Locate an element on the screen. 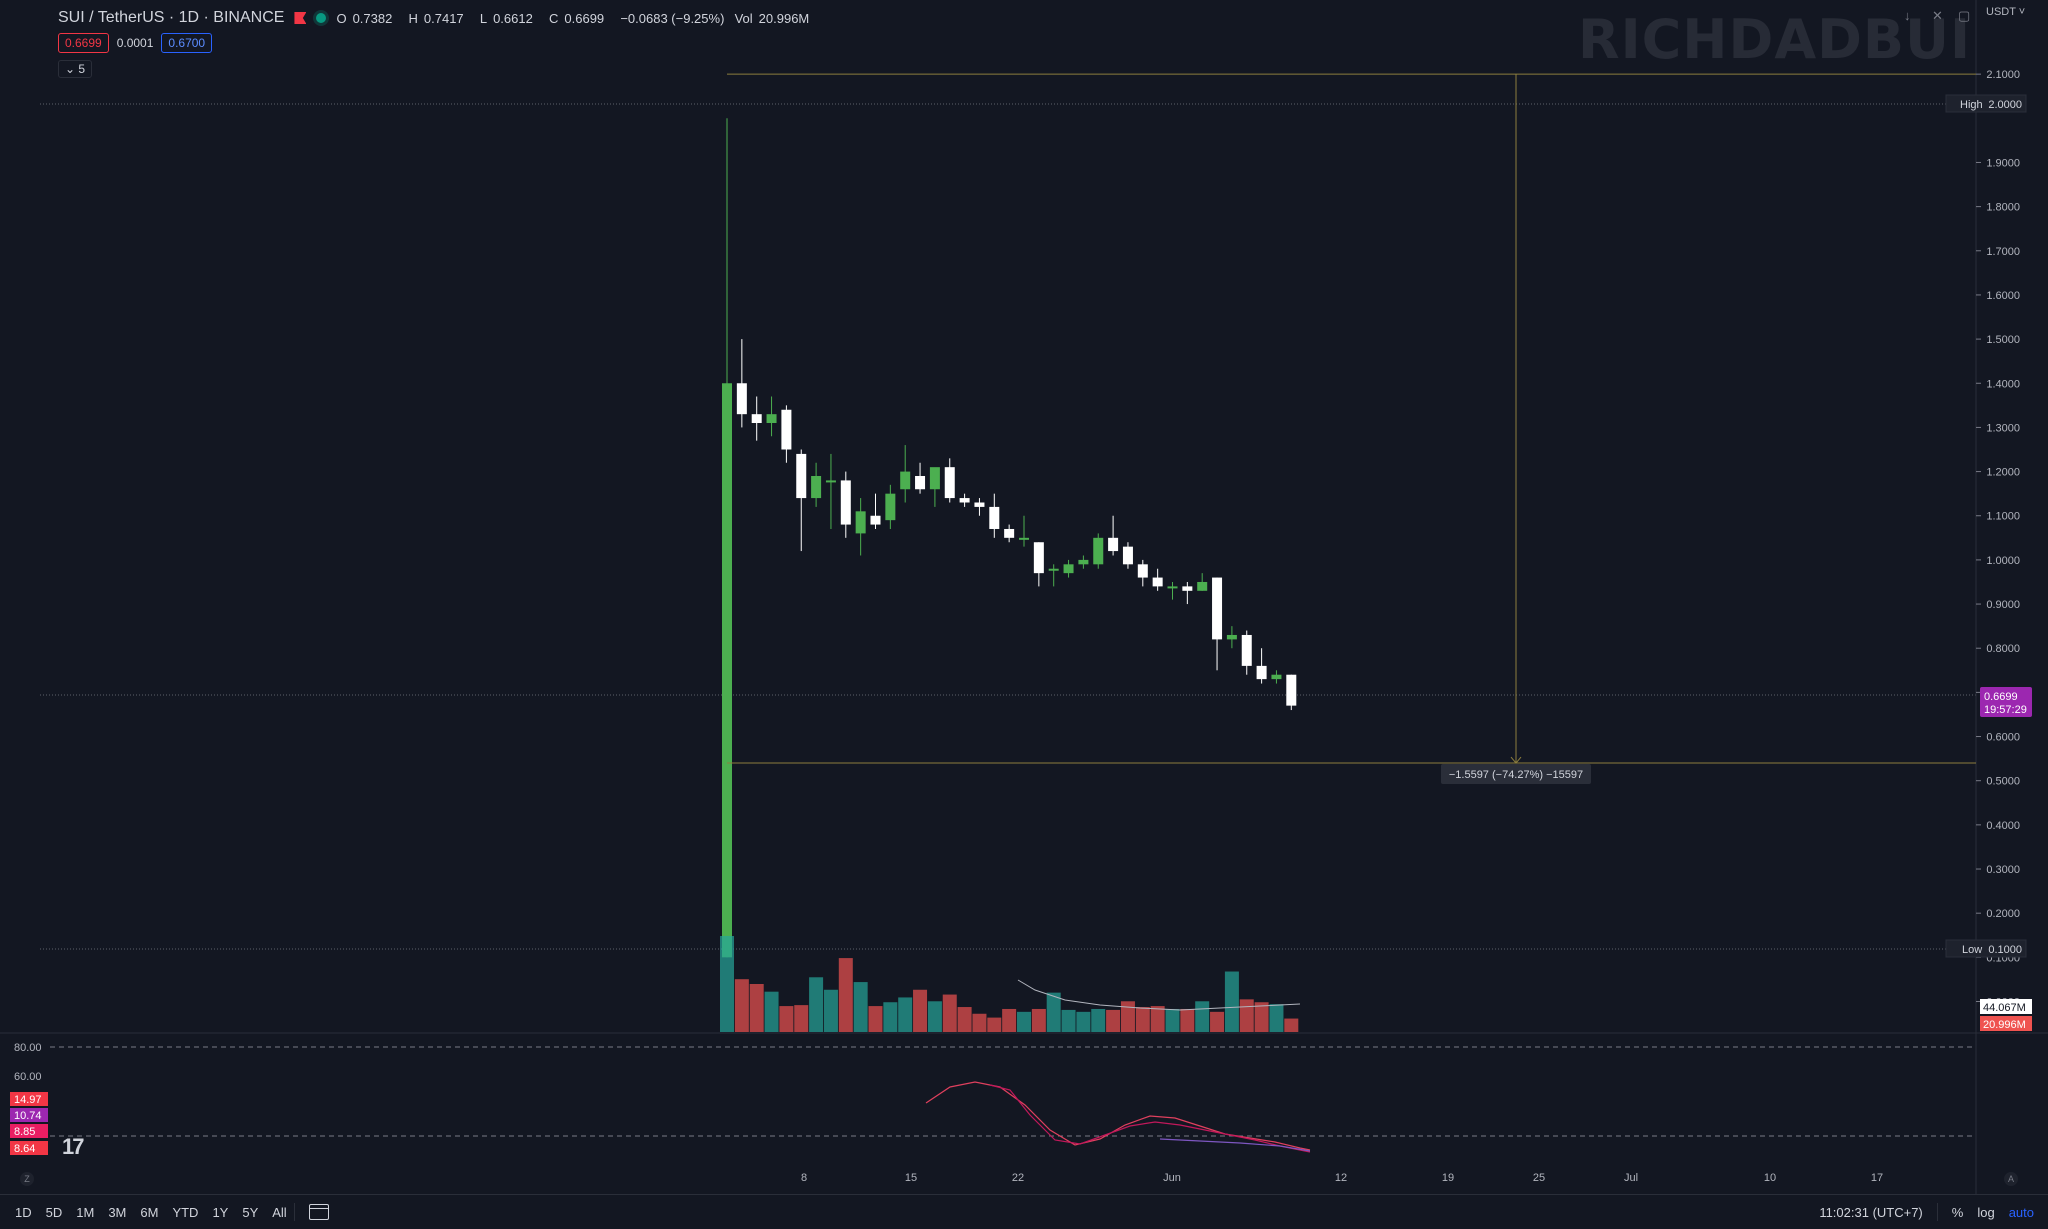  currency-selector: USDT ˅ is located at coordinates (2006, 12).